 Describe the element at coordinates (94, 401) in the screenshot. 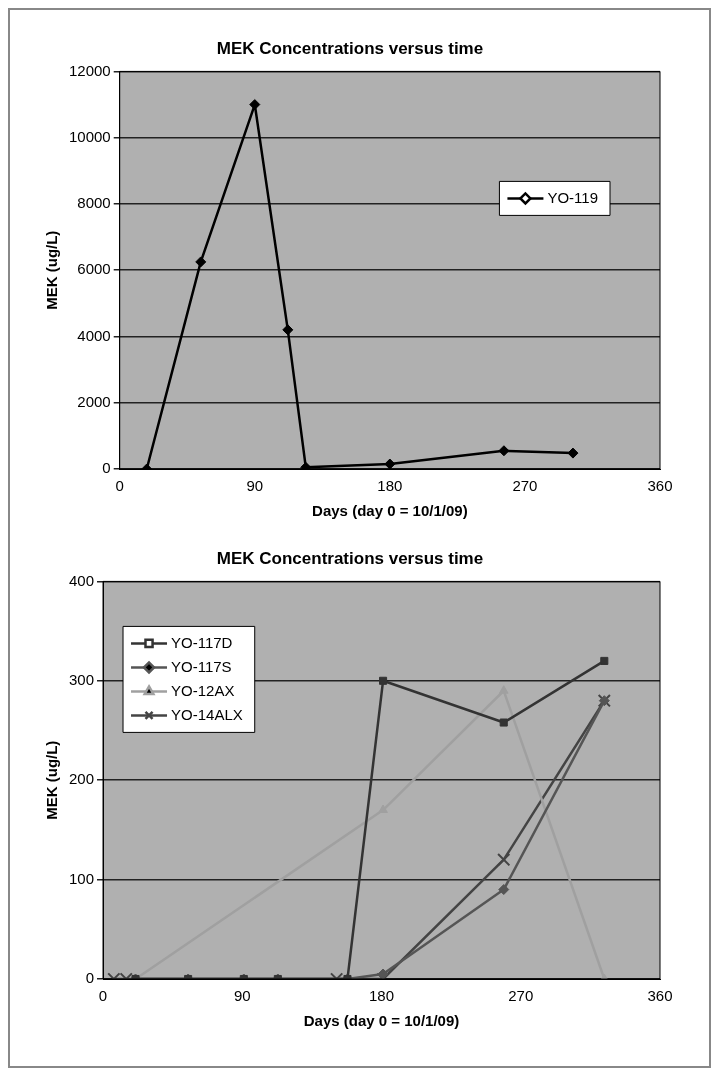

I see `y-tick-label: 2000` at that location.